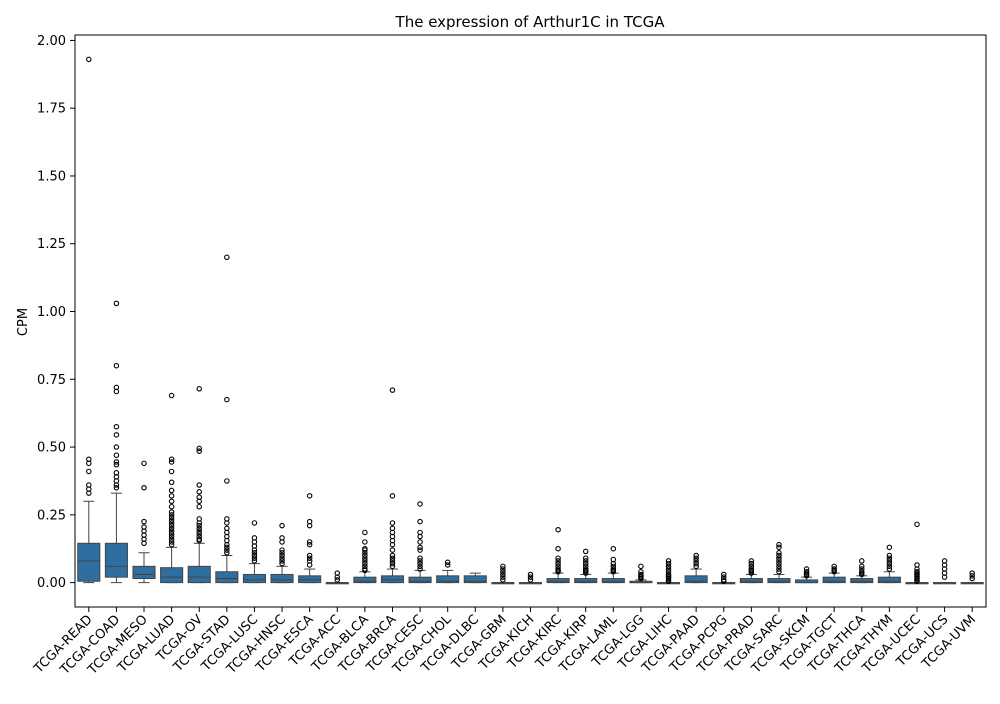 The width and height of the screenshot is (1000, 704). Describe the element at coordinates (668, 571) in the screenshot. I see `box-tcga-lihc` at that location.